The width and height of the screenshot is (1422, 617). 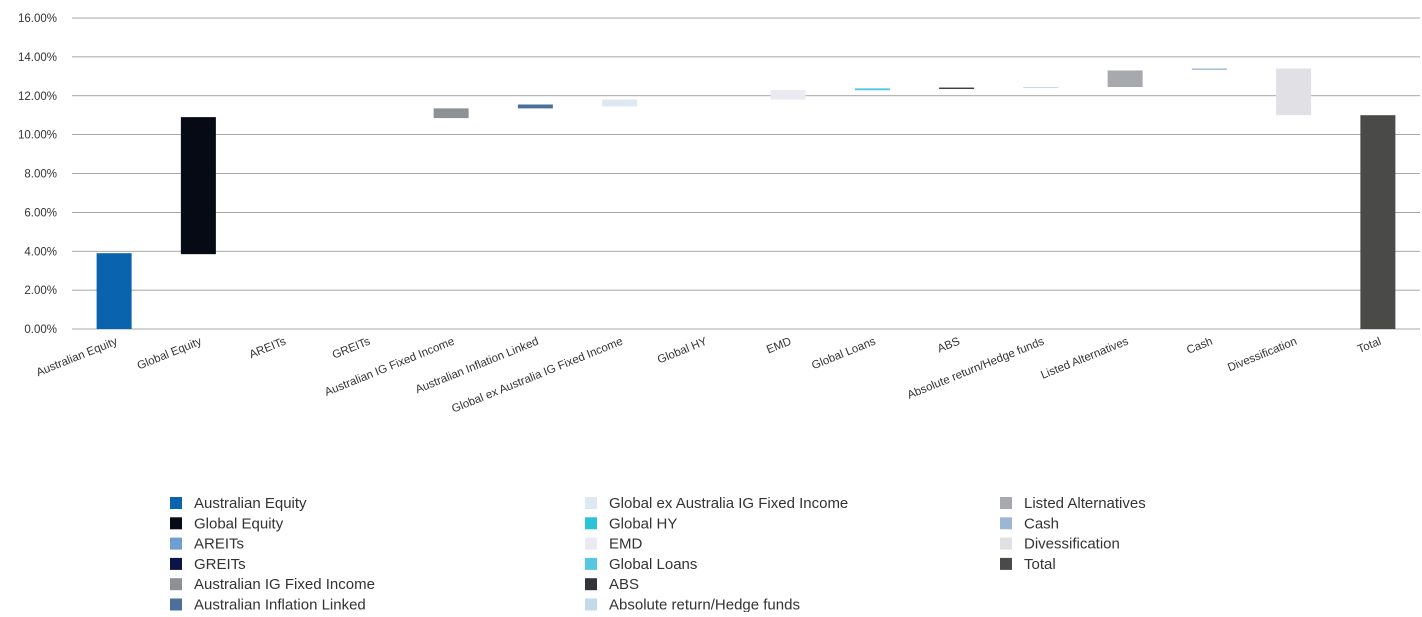 I want to click on bar-australian-equity, so click(x=114, y=291).